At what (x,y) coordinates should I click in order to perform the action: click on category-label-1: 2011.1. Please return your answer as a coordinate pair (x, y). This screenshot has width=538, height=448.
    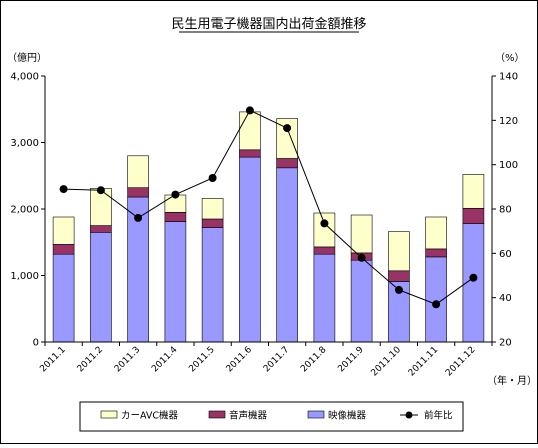
    Looking at the image, I should click on (52, 359).